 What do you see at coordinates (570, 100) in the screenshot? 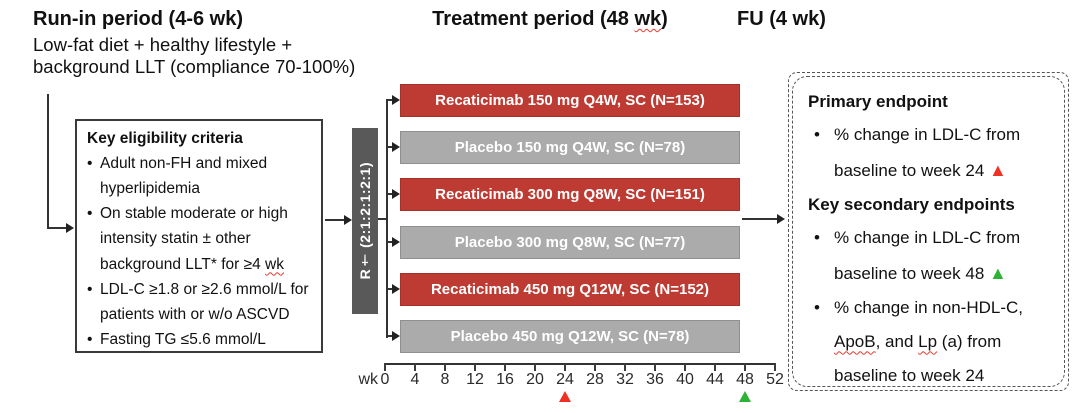
I see `treatment-arm-bar: Recaticimab 150 mg Q4W, SC (N=153)` at bounding box center [570, 100].